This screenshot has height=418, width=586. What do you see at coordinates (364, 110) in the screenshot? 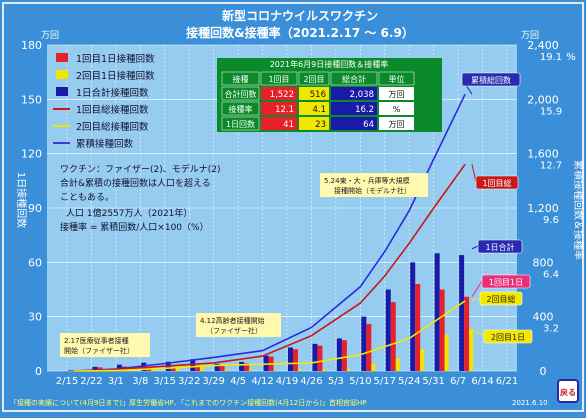
I see `table-value: 16.2` at bounding box center [364, 110].